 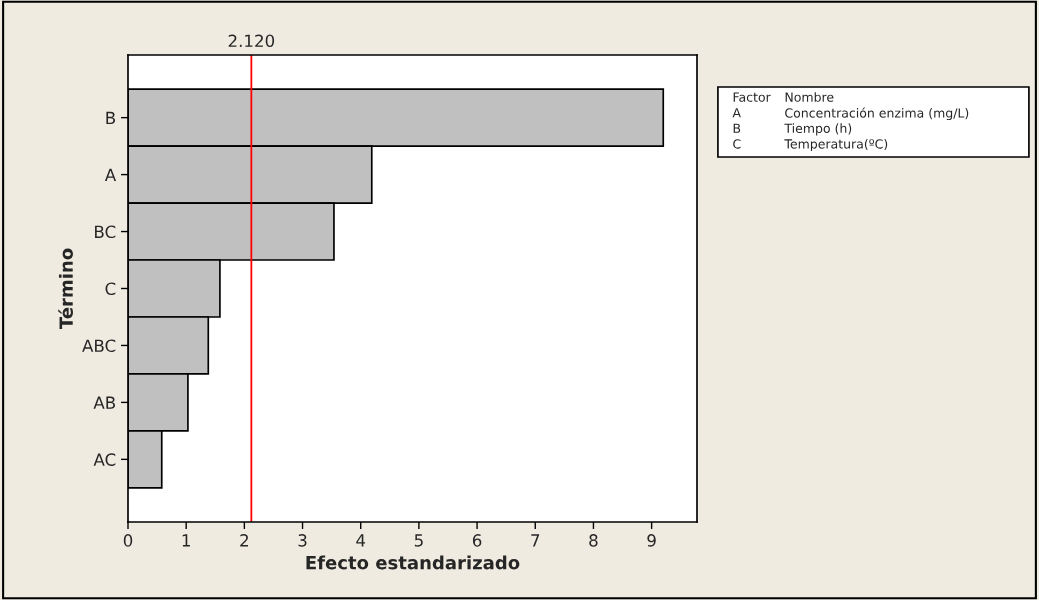 I want to click on y-tick-label: AC, so click(x=104, y=459).